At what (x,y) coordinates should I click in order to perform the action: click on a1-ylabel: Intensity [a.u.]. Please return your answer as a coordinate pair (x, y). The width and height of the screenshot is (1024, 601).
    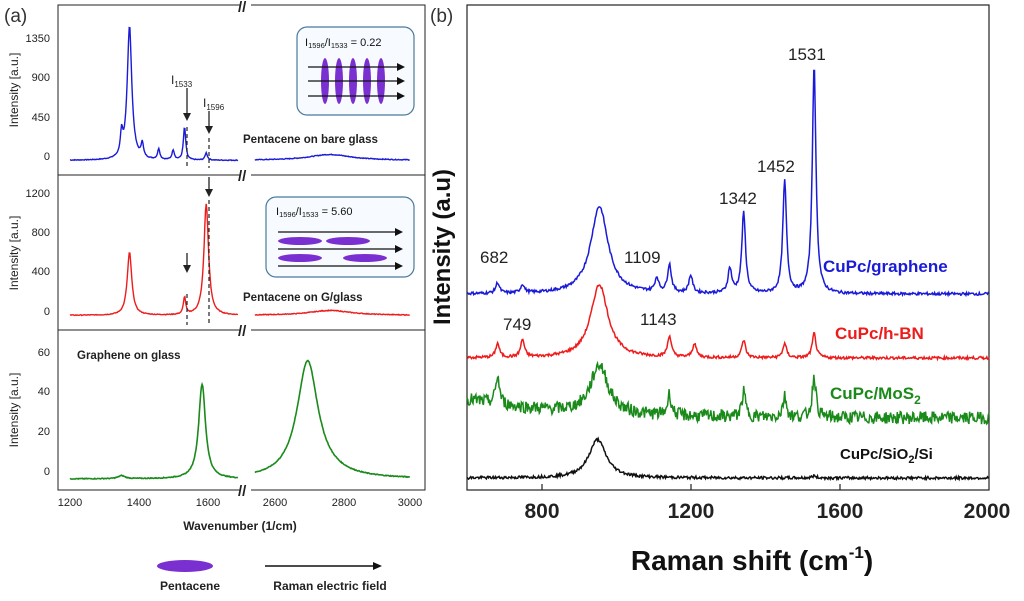
    Looking at the image, I should click on (14, 90).